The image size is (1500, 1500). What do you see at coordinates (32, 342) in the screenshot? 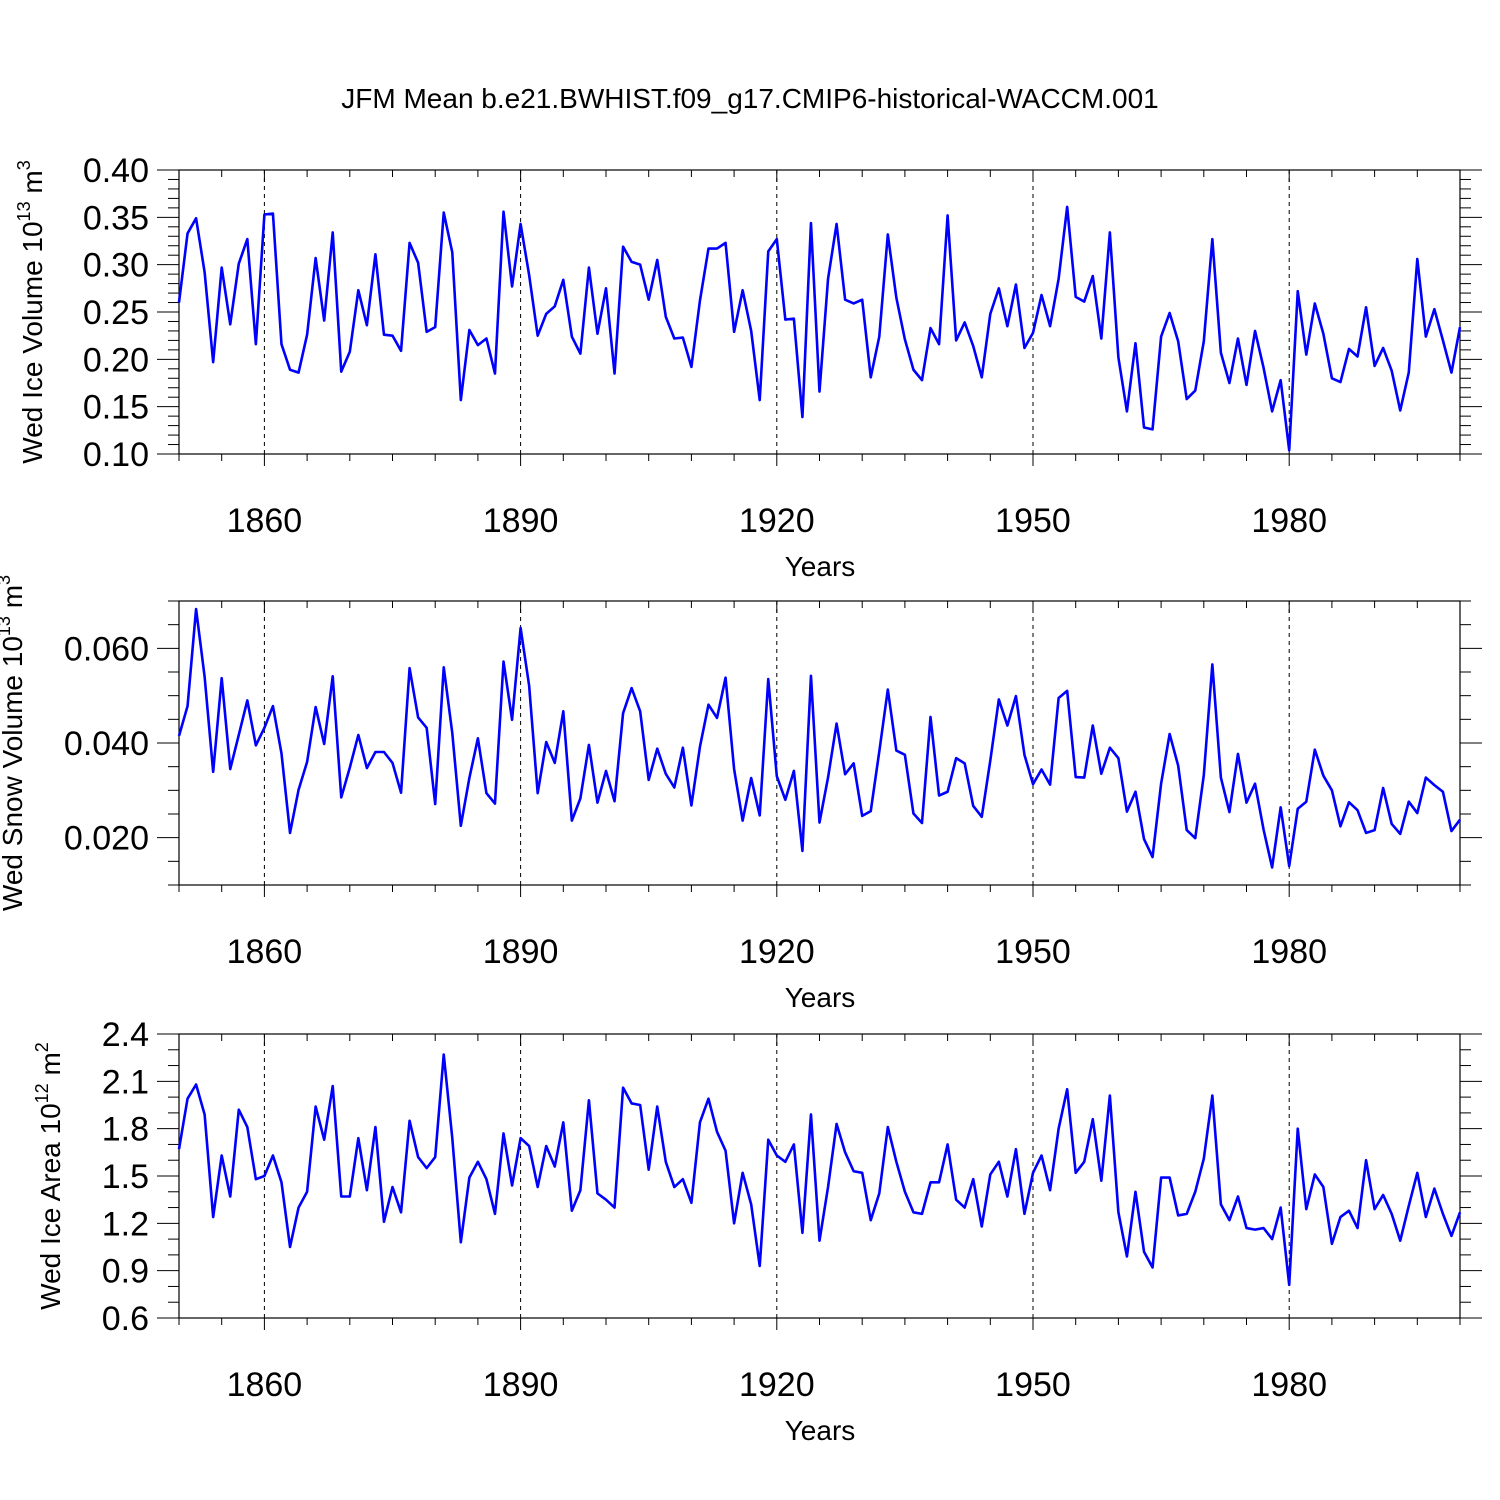
I see `y-axis-label-text: Wed Ice Volume 10` at bounding box center [32, 342].